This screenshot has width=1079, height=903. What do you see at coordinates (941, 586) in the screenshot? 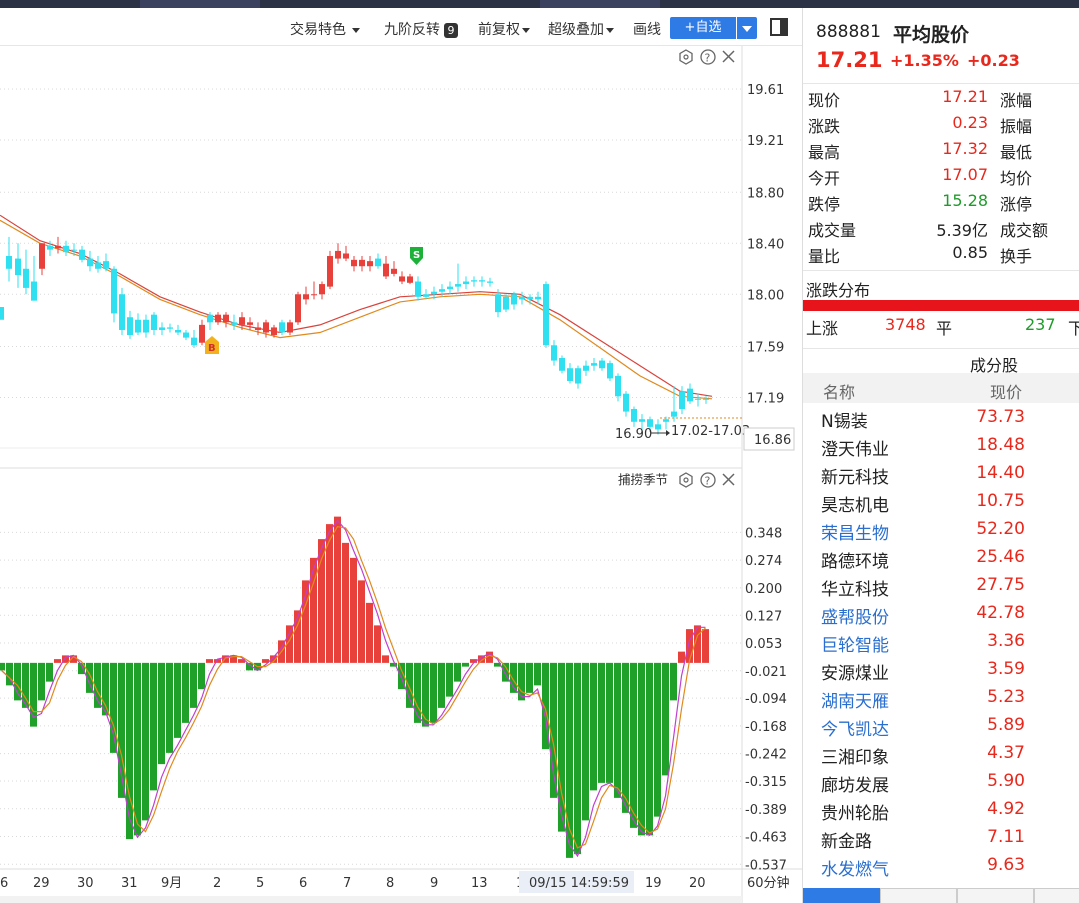
I see `constituent-row: 华立科技 27.75` at bounding box center [941, 586].